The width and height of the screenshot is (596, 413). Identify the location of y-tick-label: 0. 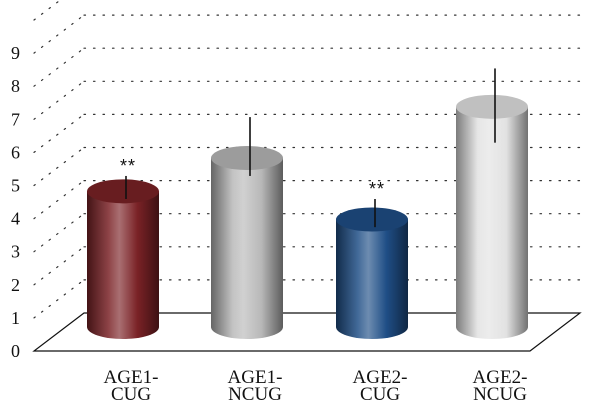
(15, 351).